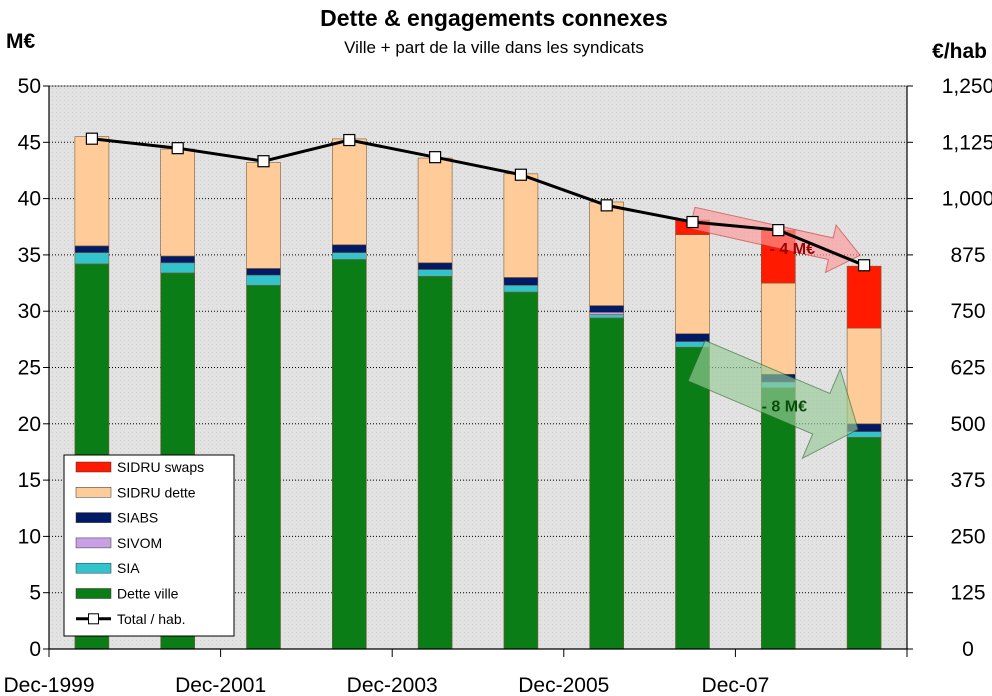 The width and height of the screenshot is (992, 696). Describe the element at coordinates (29, 199) in the screenshot. I see `left-tick-label: 40` at that location.